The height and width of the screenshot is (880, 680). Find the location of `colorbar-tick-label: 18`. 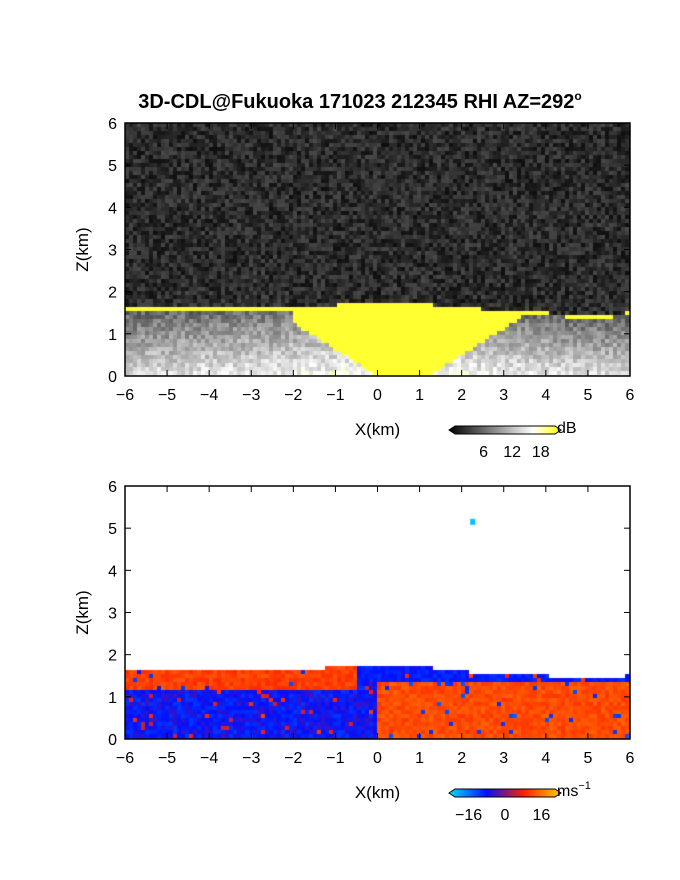

colorbar-tick-label: 18 is located at coordinates (541, 452).